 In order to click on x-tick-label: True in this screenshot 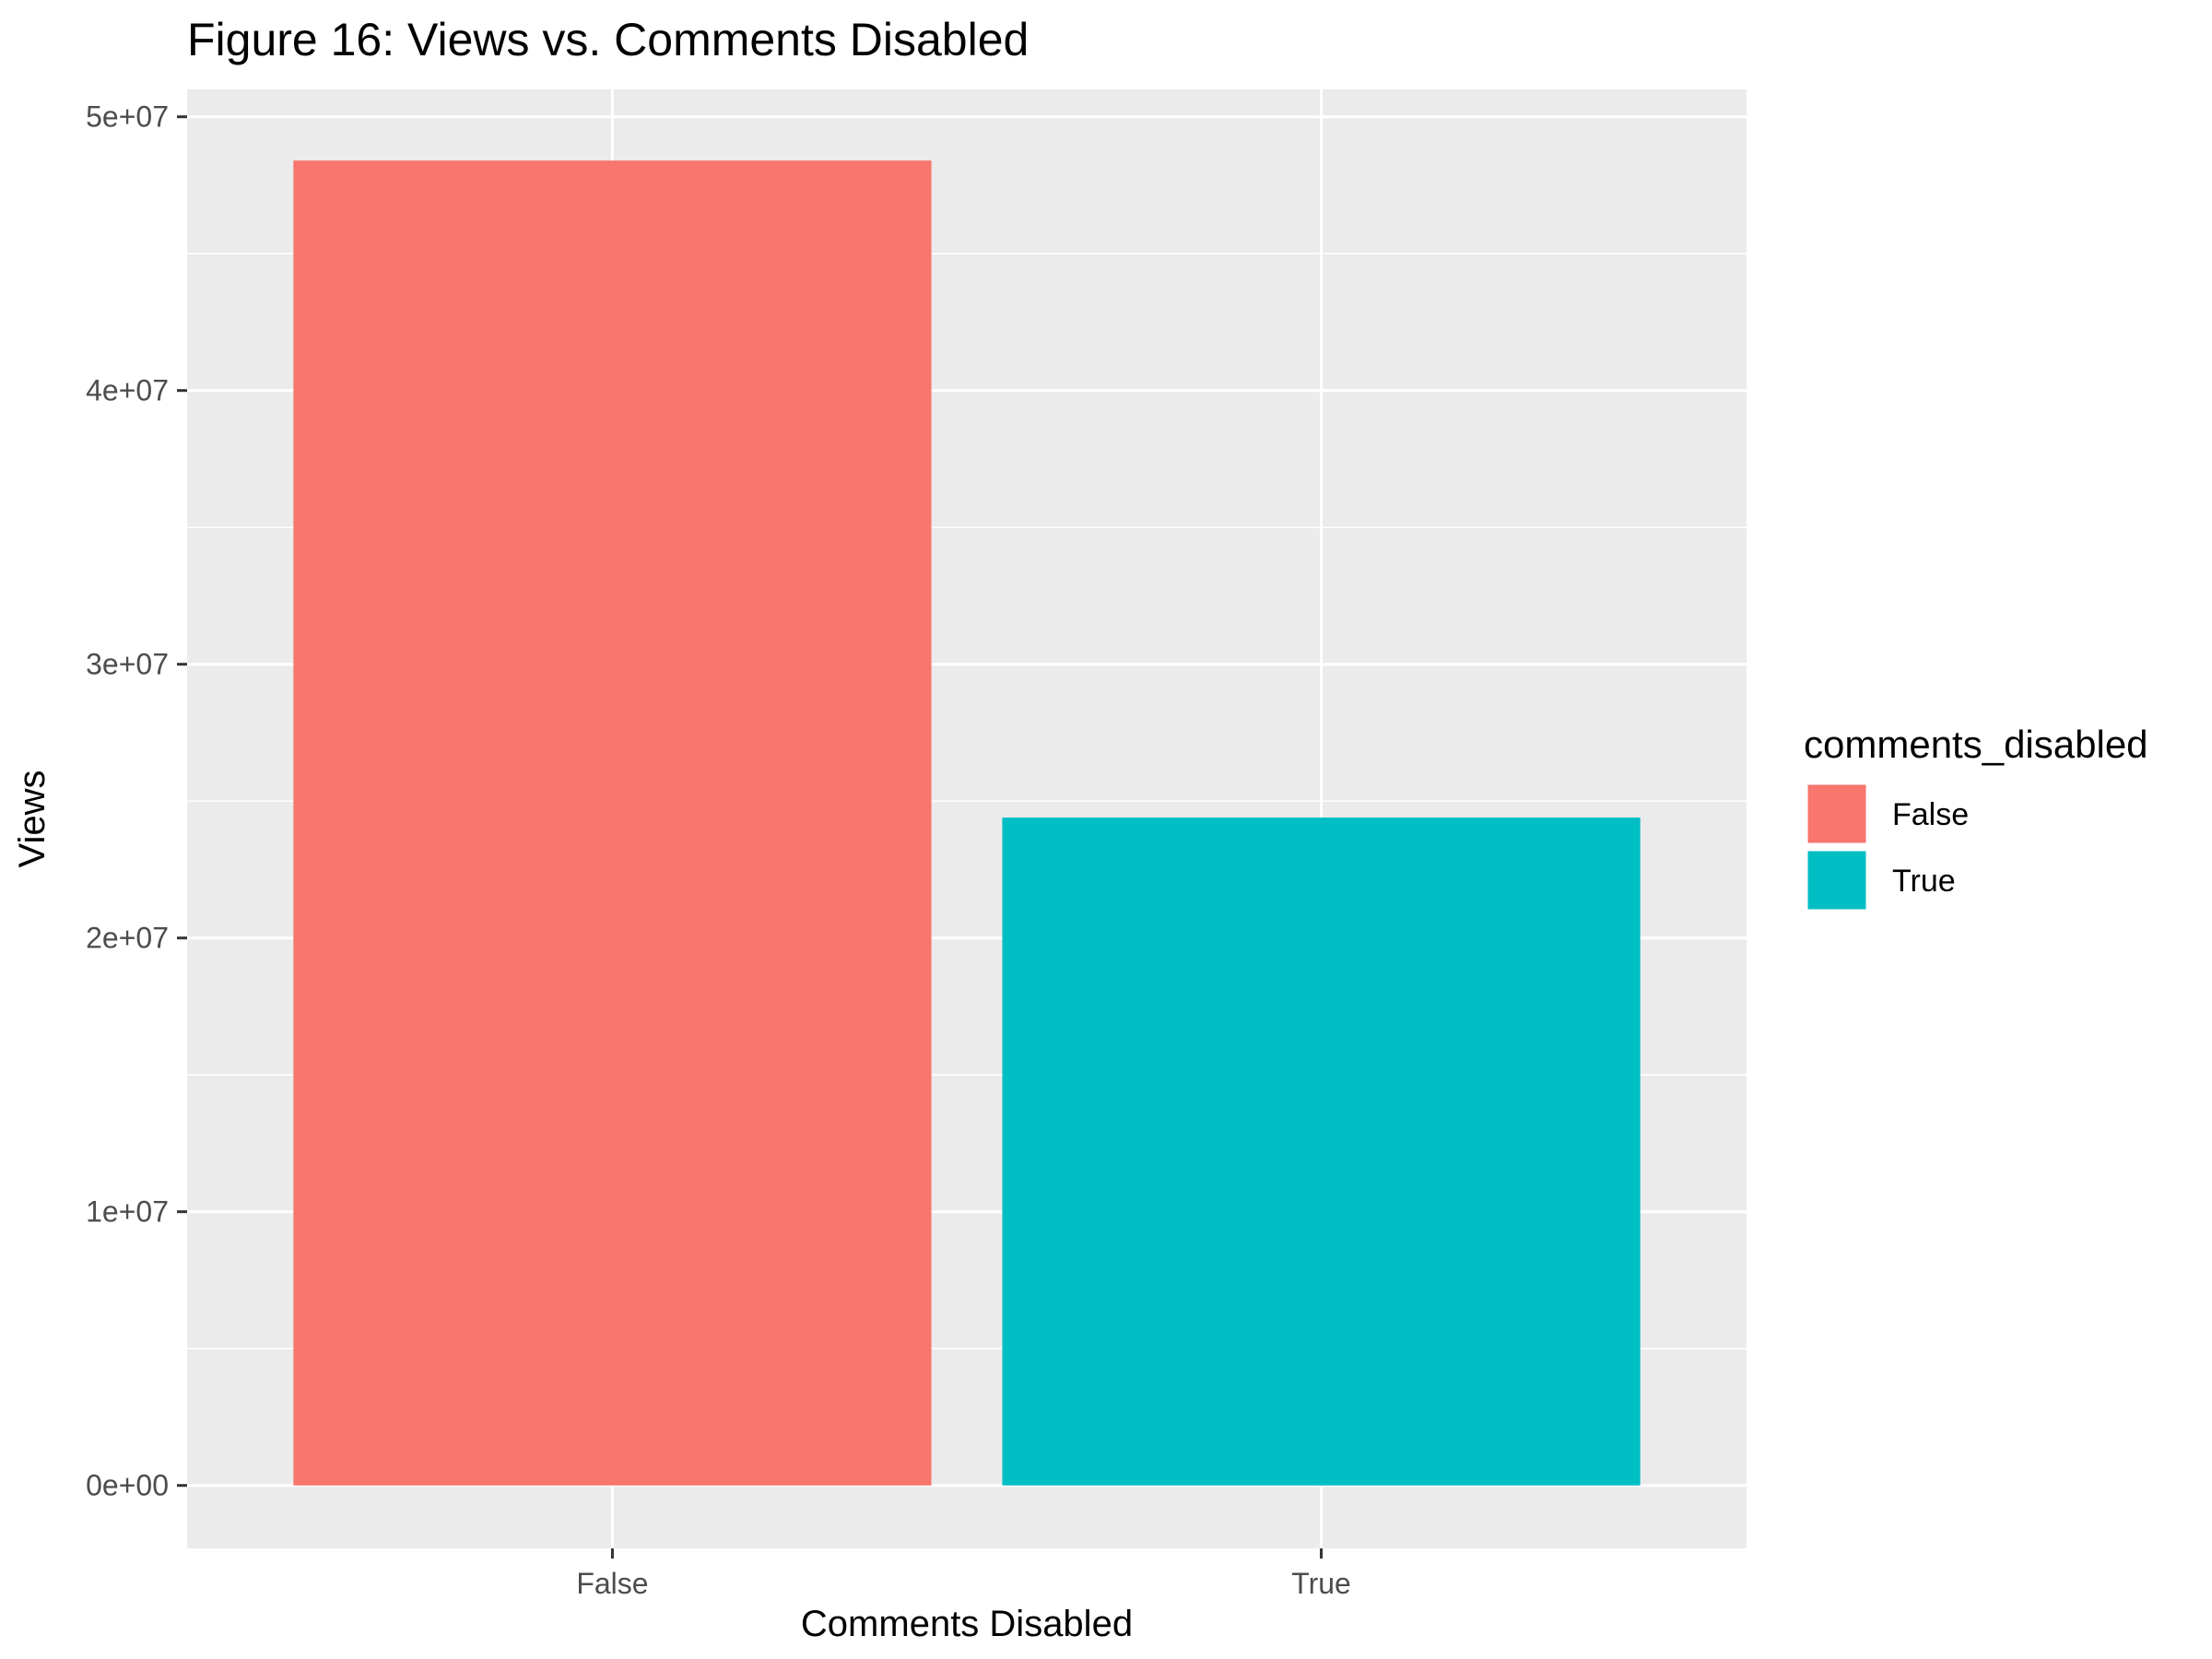, I will do `click(1321, 1583)`.